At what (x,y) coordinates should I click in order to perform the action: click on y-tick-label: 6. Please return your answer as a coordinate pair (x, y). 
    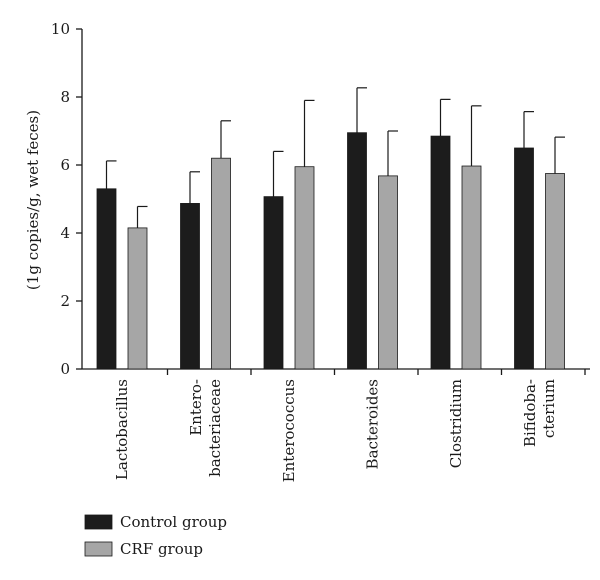
    Looking at the image, I should click on (65, 165).